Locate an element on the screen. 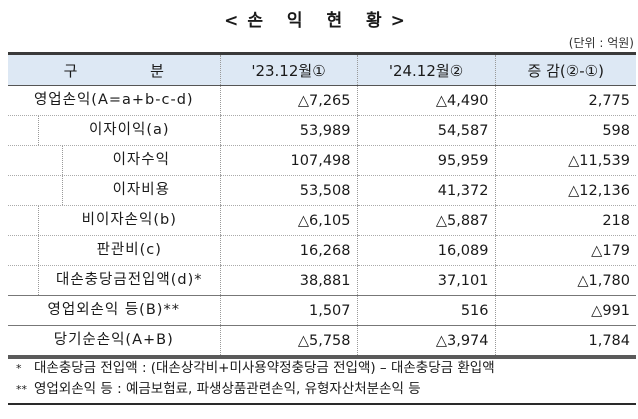  value-2024: 95,959 is located at coordinates (425, 160).